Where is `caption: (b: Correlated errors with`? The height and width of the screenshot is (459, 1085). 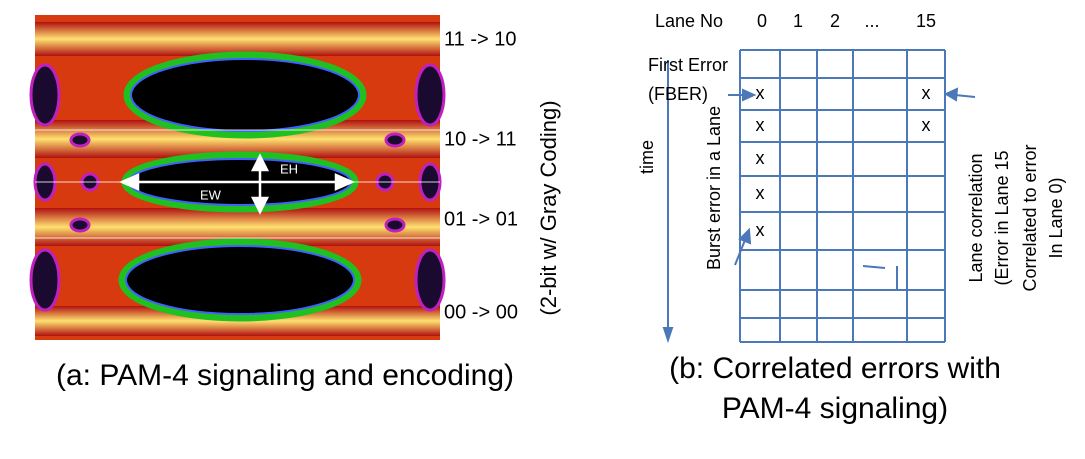 caption: (b: Correlated errors with is located at coordinates (835, 368).